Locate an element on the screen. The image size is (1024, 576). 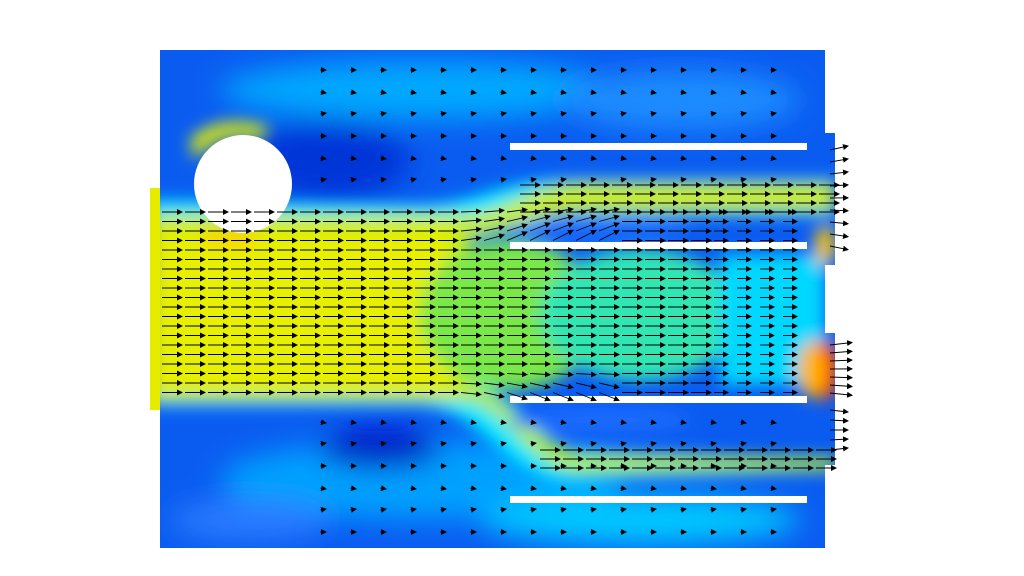
cylinder-obstacle is located at coordinates (243, 184).